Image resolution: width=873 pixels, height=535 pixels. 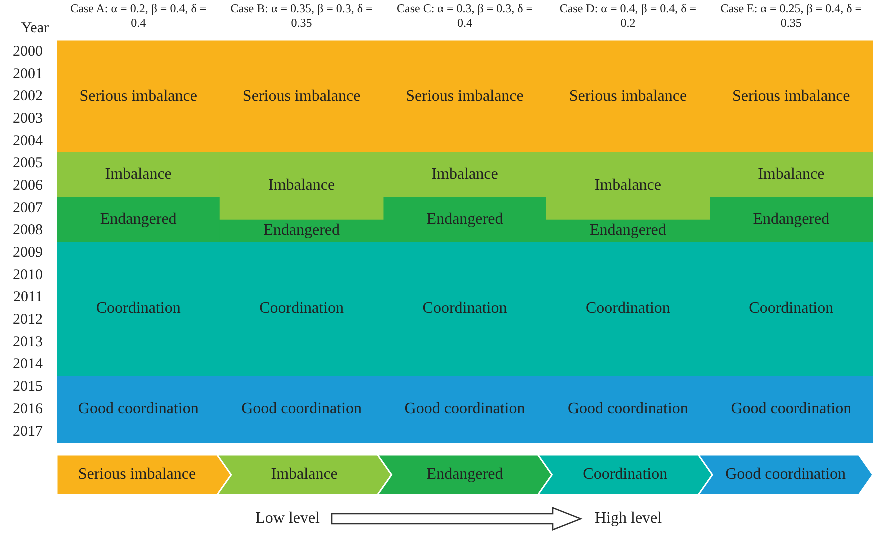 What do you see at coordinates (28, 186) in the screenshot?
I see `y-tick-label: 2006` at bounding box center [28, 186].